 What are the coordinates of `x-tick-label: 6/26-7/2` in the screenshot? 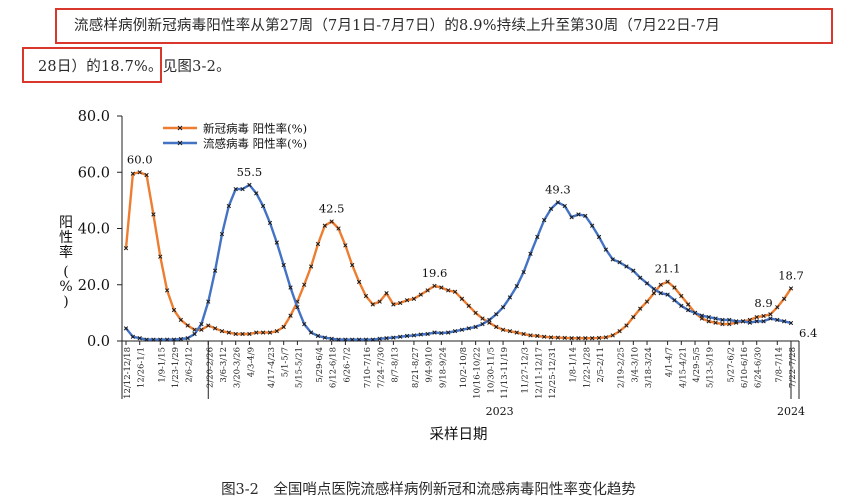 It's located at (347, 365).